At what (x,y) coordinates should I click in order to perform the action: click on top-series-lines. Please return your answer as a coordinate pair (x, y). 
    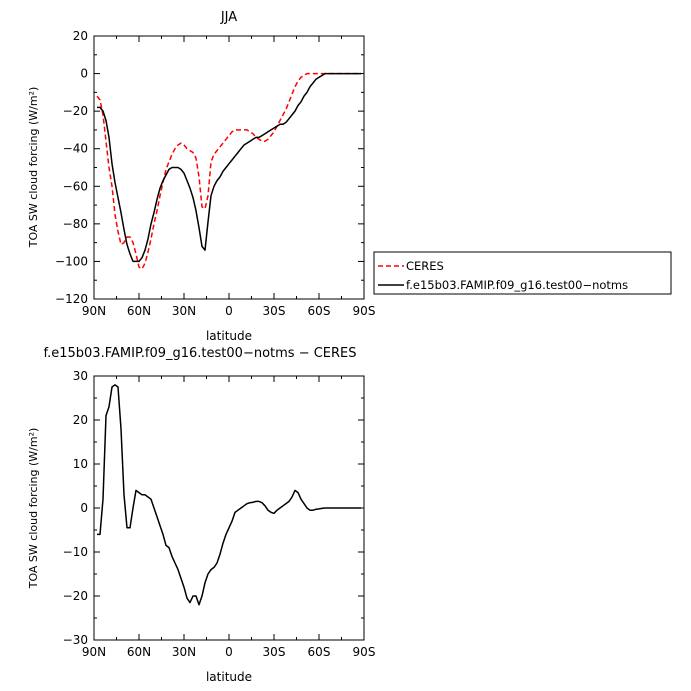
    Looking at the image, I should click on (228, 171).